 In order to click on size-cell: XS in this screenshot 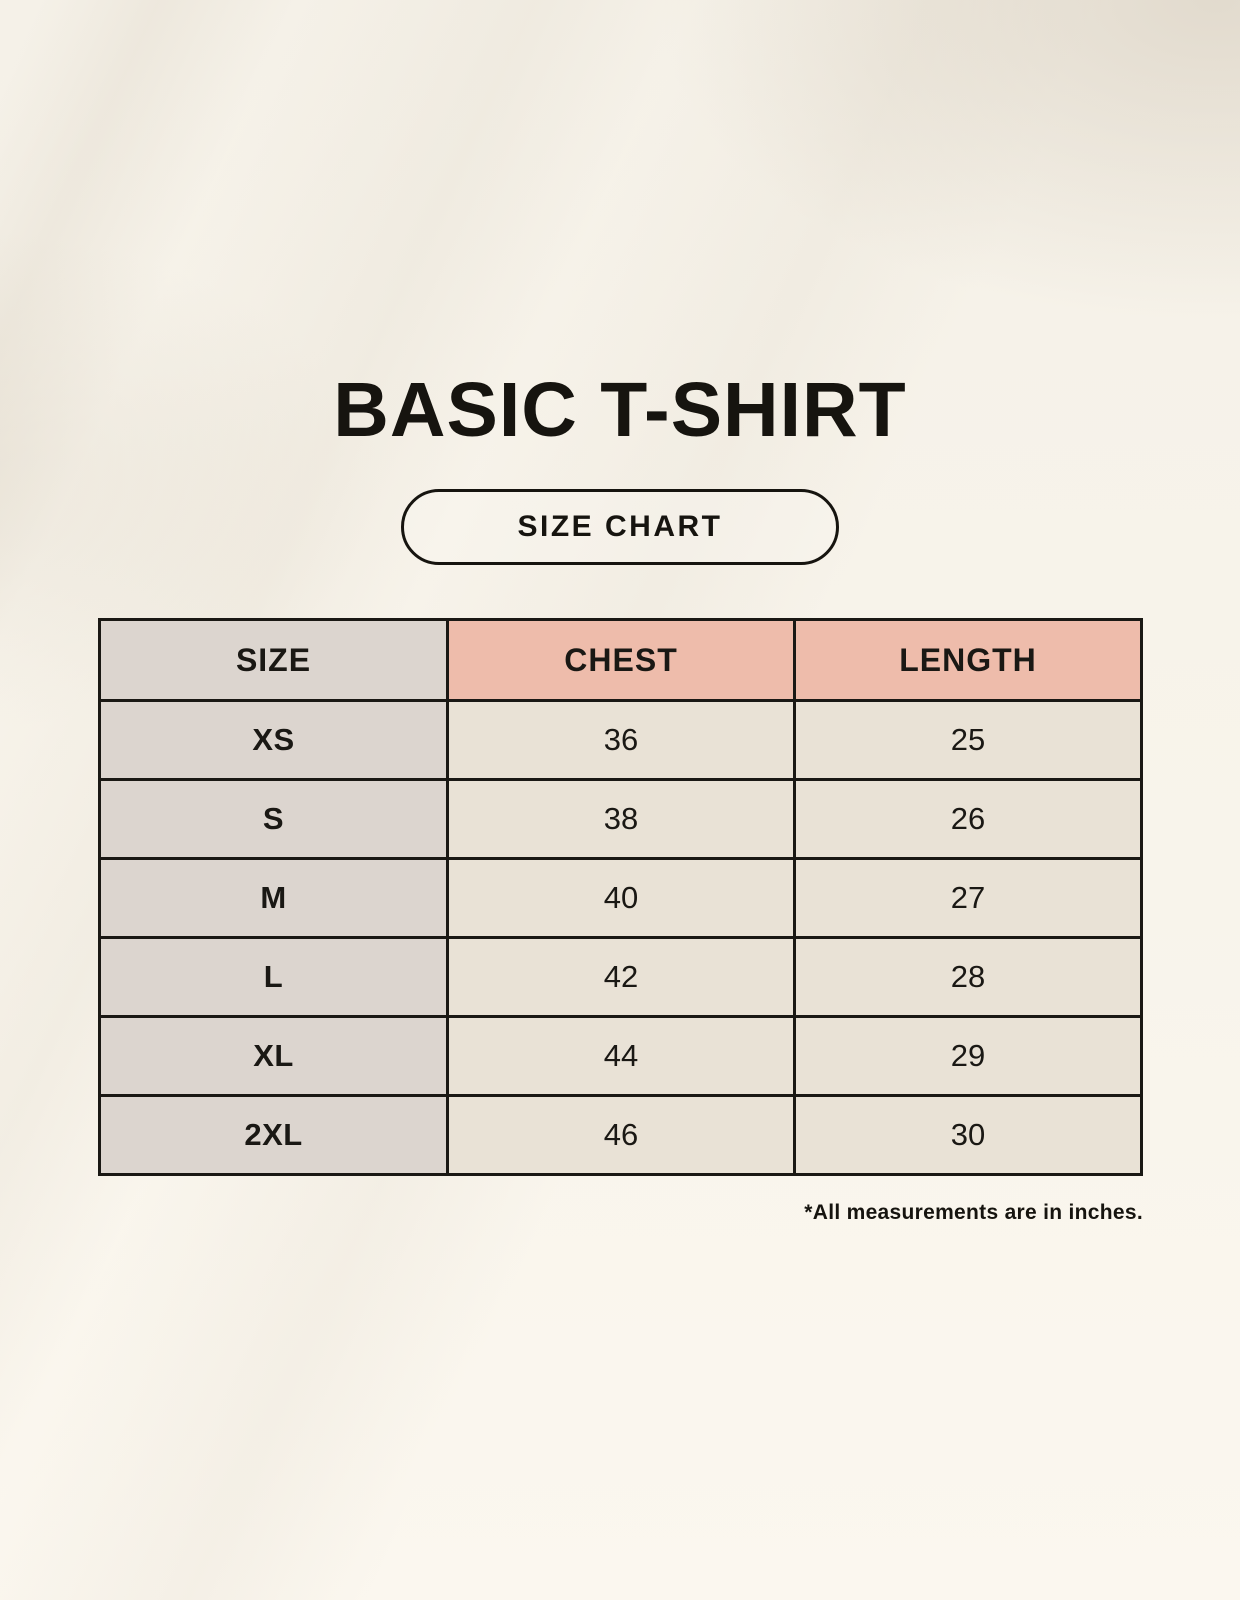, I will do `click(273, 740)`.